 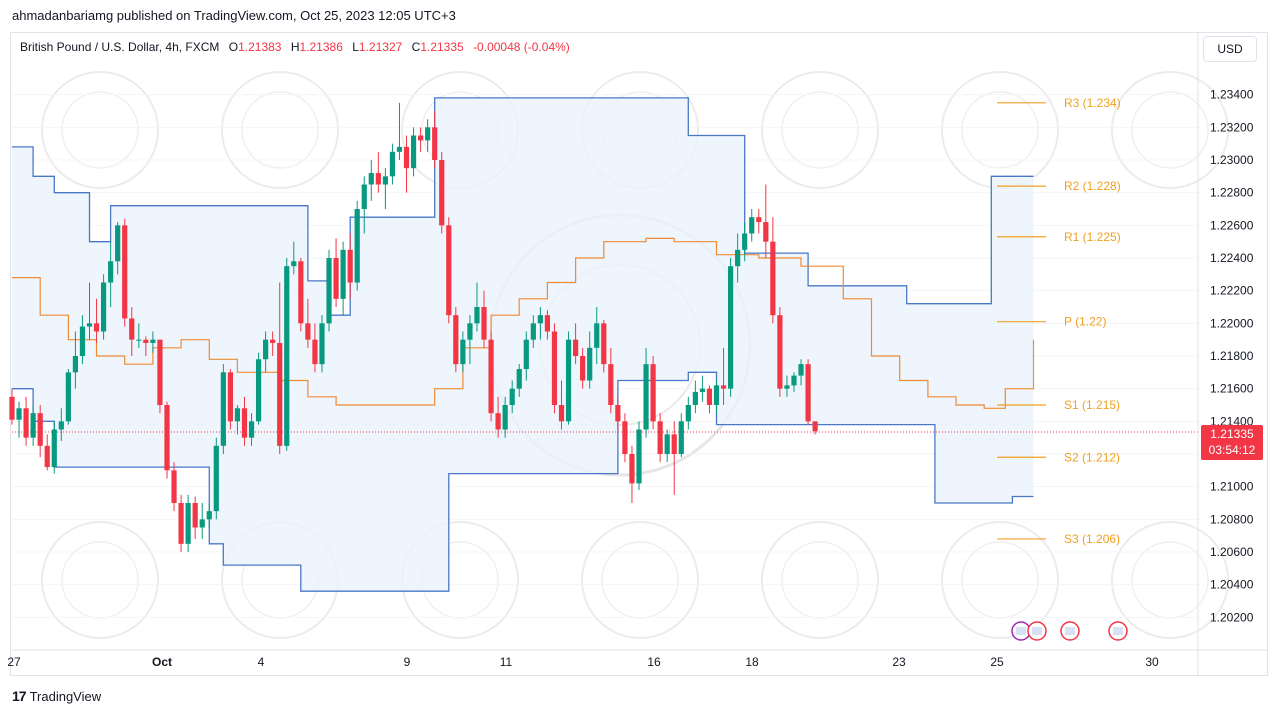 I want to click on x-tick-label: 11, so click(x=506, y=662).